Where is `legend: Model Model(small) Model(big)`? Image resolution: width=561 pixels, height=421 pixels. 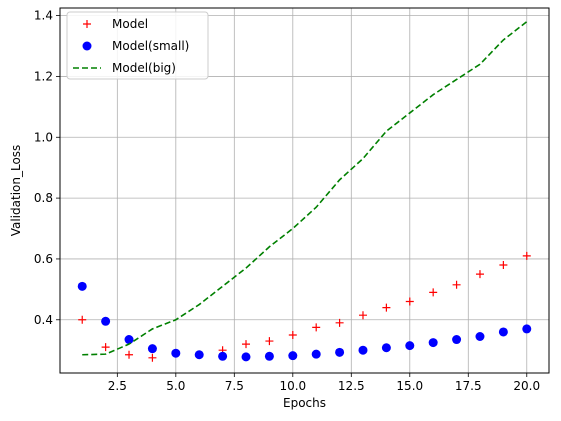 legend: Model Model(small) Model(big) is located at coordinates (137, 45).